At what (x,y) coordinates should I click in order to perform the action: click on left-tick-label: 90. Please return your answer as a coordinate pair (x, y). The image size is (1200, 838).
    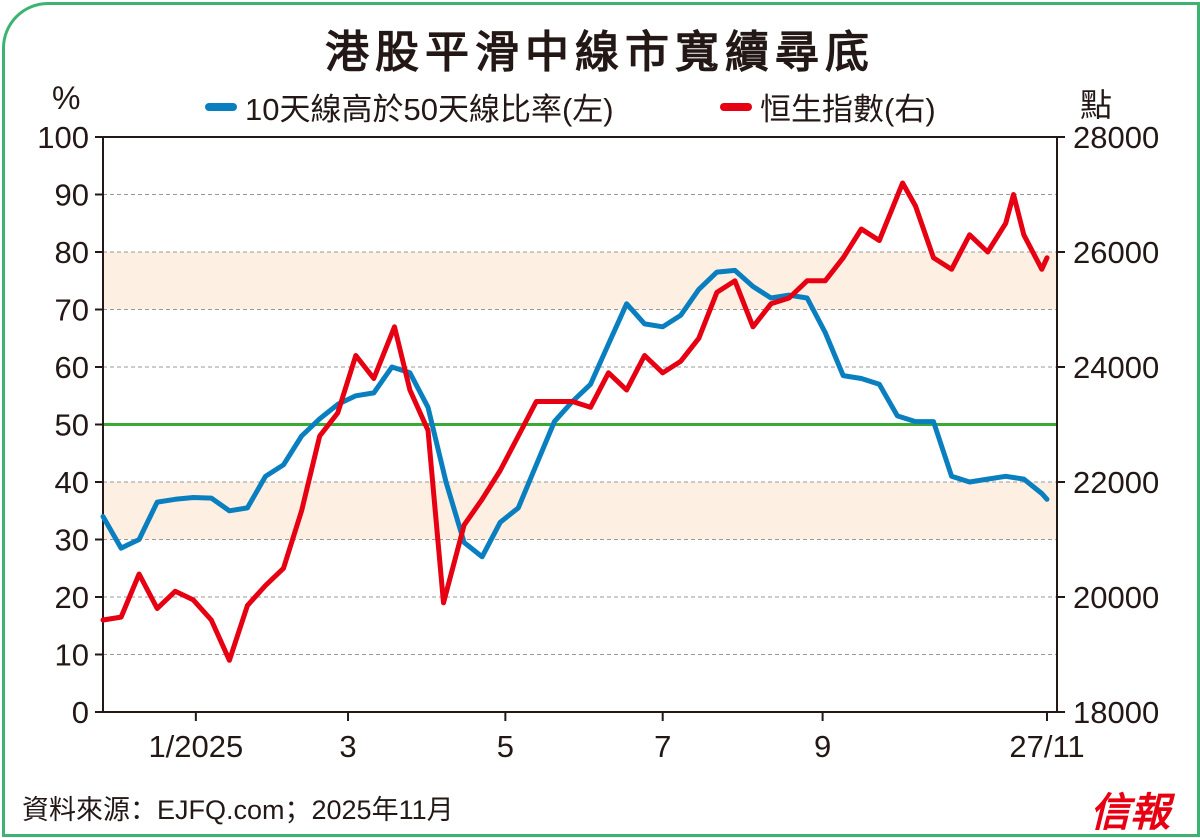
    Looking at the image, I should click on (72, 195).